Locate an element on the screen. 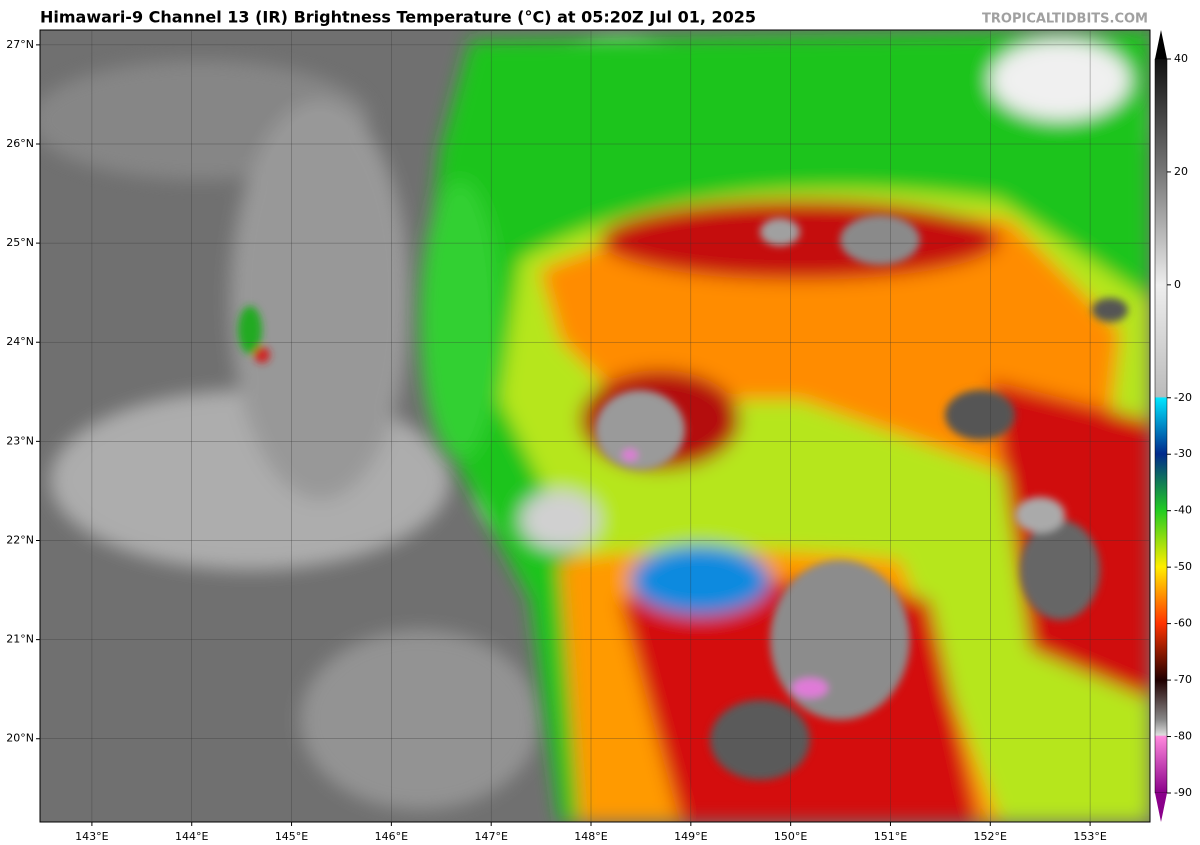  lon-label: 147°E is located at coordinates (490, 836).